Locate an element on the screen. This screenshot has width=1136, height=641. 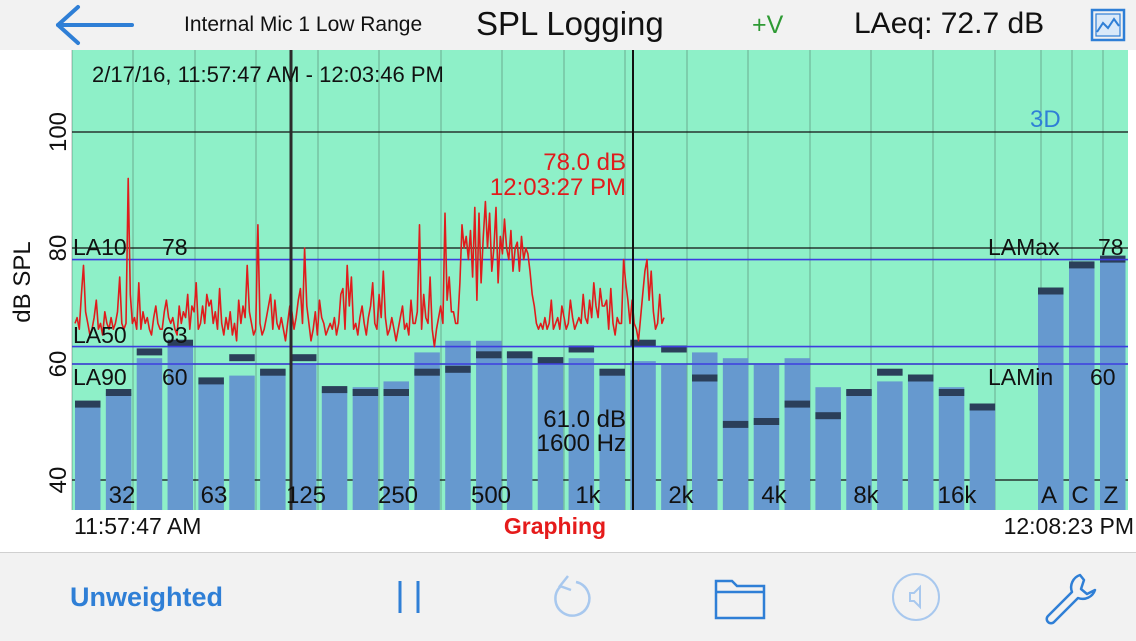
frequency-label: A is located at coordinates (1049, 495).